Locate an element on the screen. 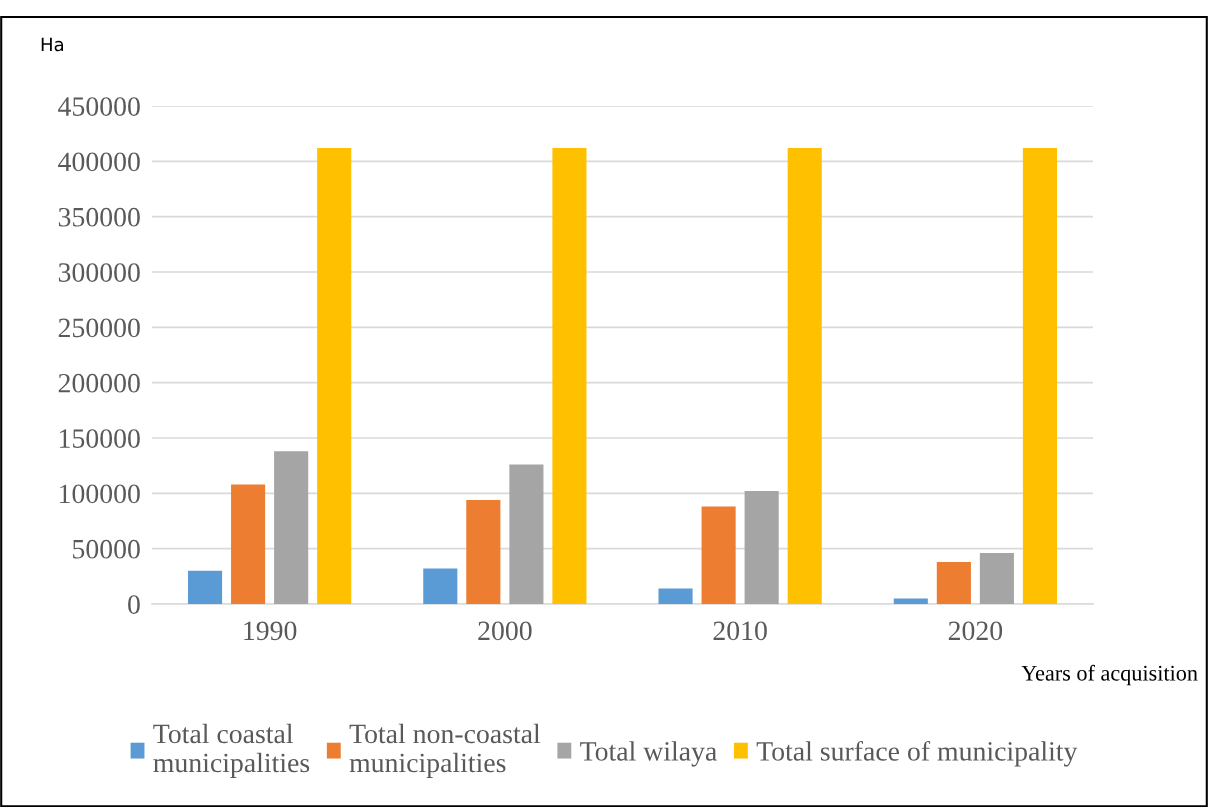 This screenshot has height=807, width=1208. y-tick-label: 250000 is located at coordinates (99, 328).